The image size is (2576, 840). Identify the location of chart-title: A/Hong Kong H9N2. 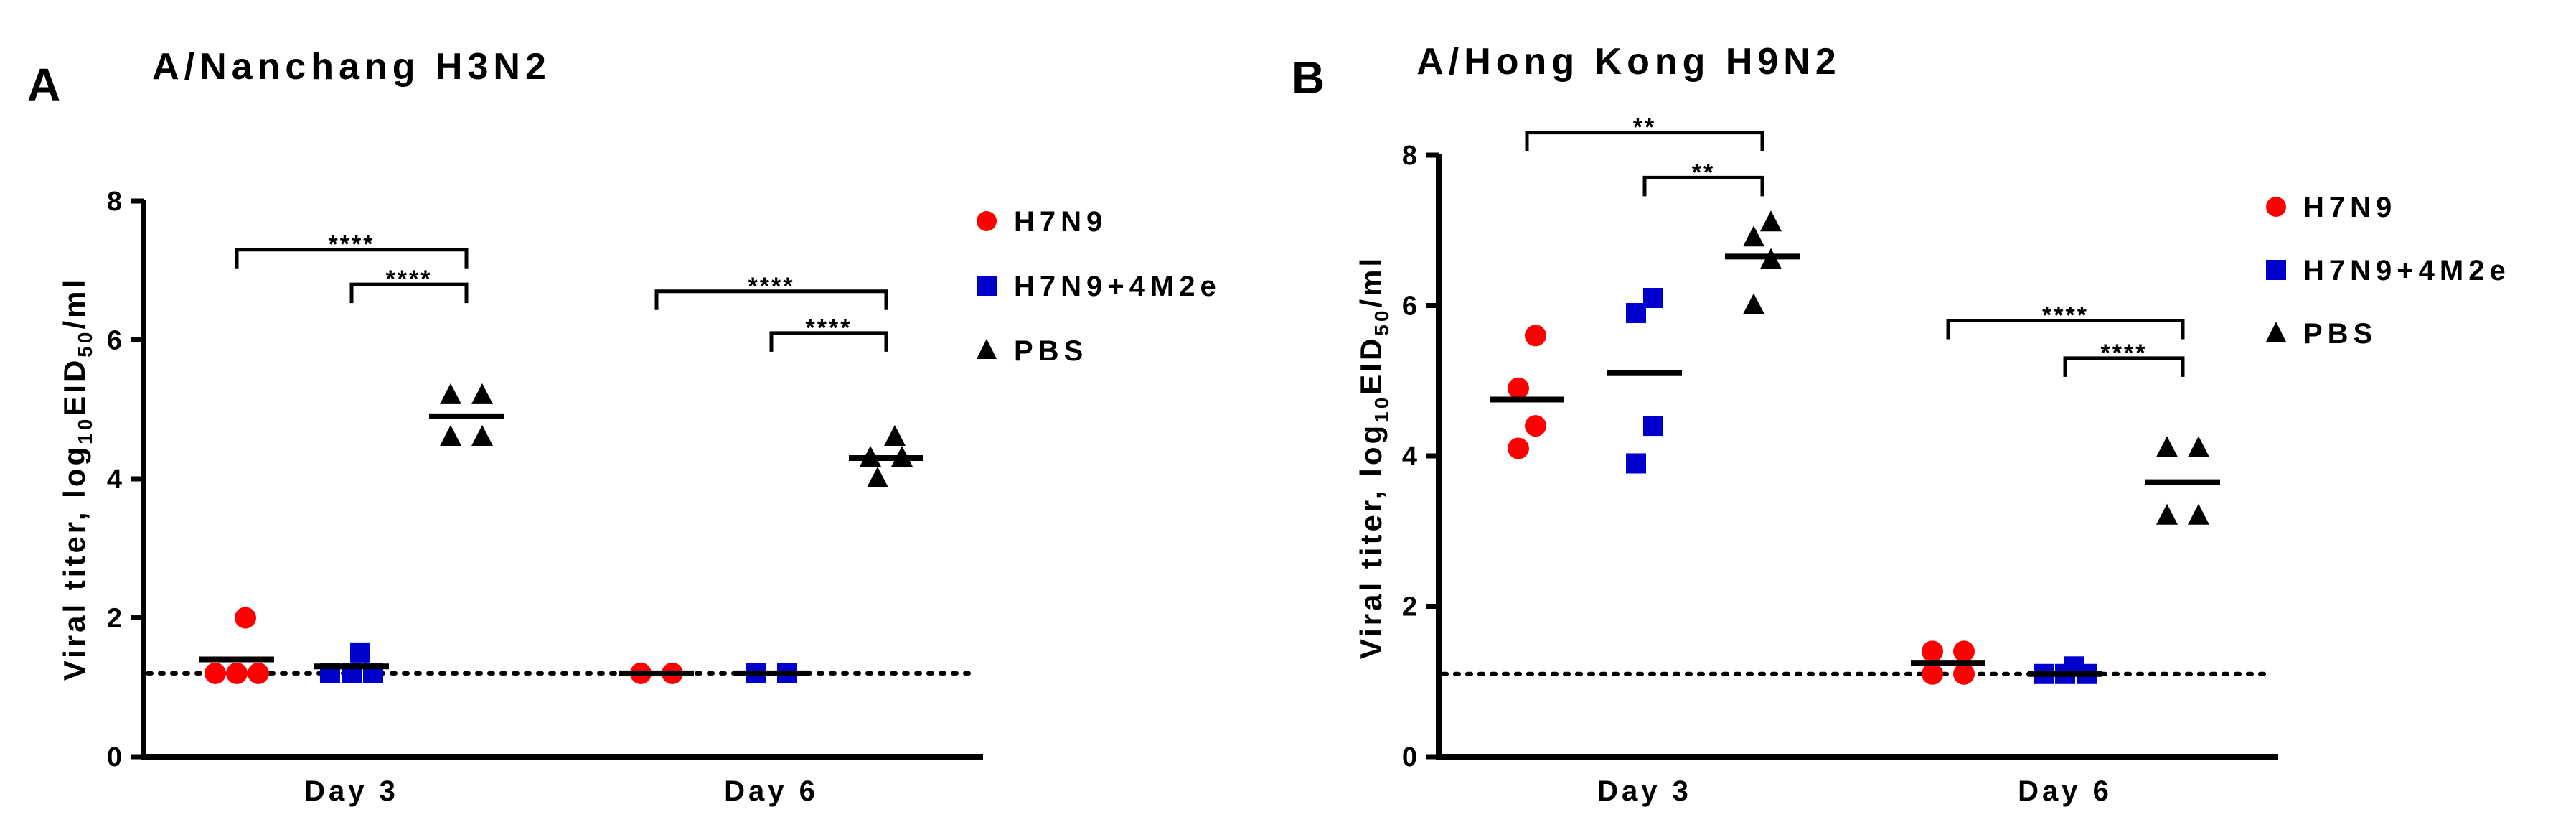
(1628, 62).